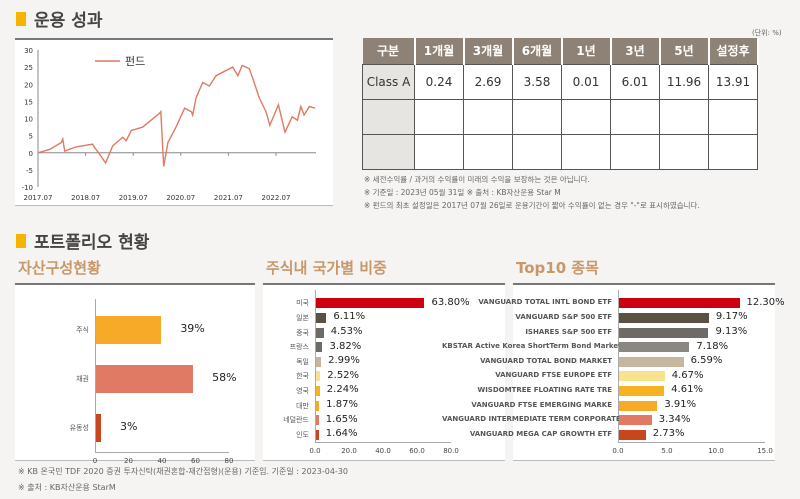 This screenshot has width=800, height=499. Describe the element at coordinates (341, 419) in the screenshot. I see `value-label: 1.65%` at that location.